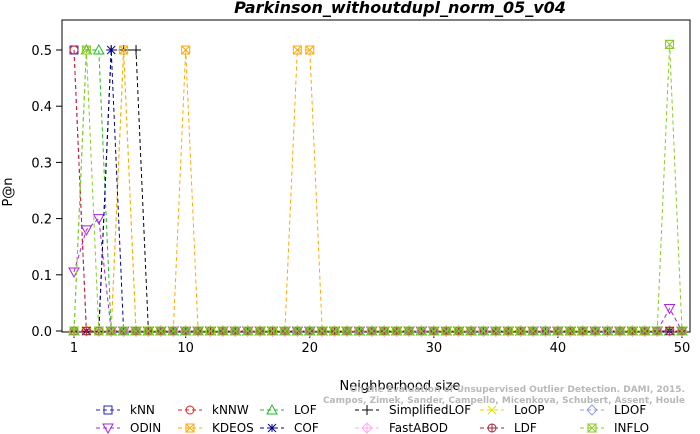  I want to click on y-tick-label: 0.1, so click(41, 276).